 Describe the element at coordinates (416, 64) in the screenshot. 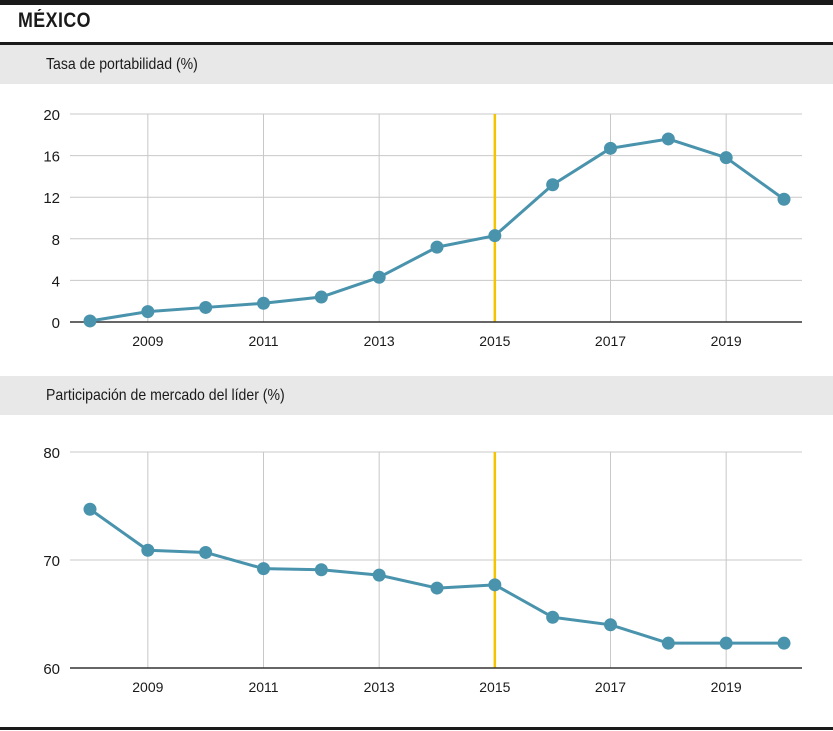

I see `chart-1-header: Tasa de portabilidad (%)` at that location.